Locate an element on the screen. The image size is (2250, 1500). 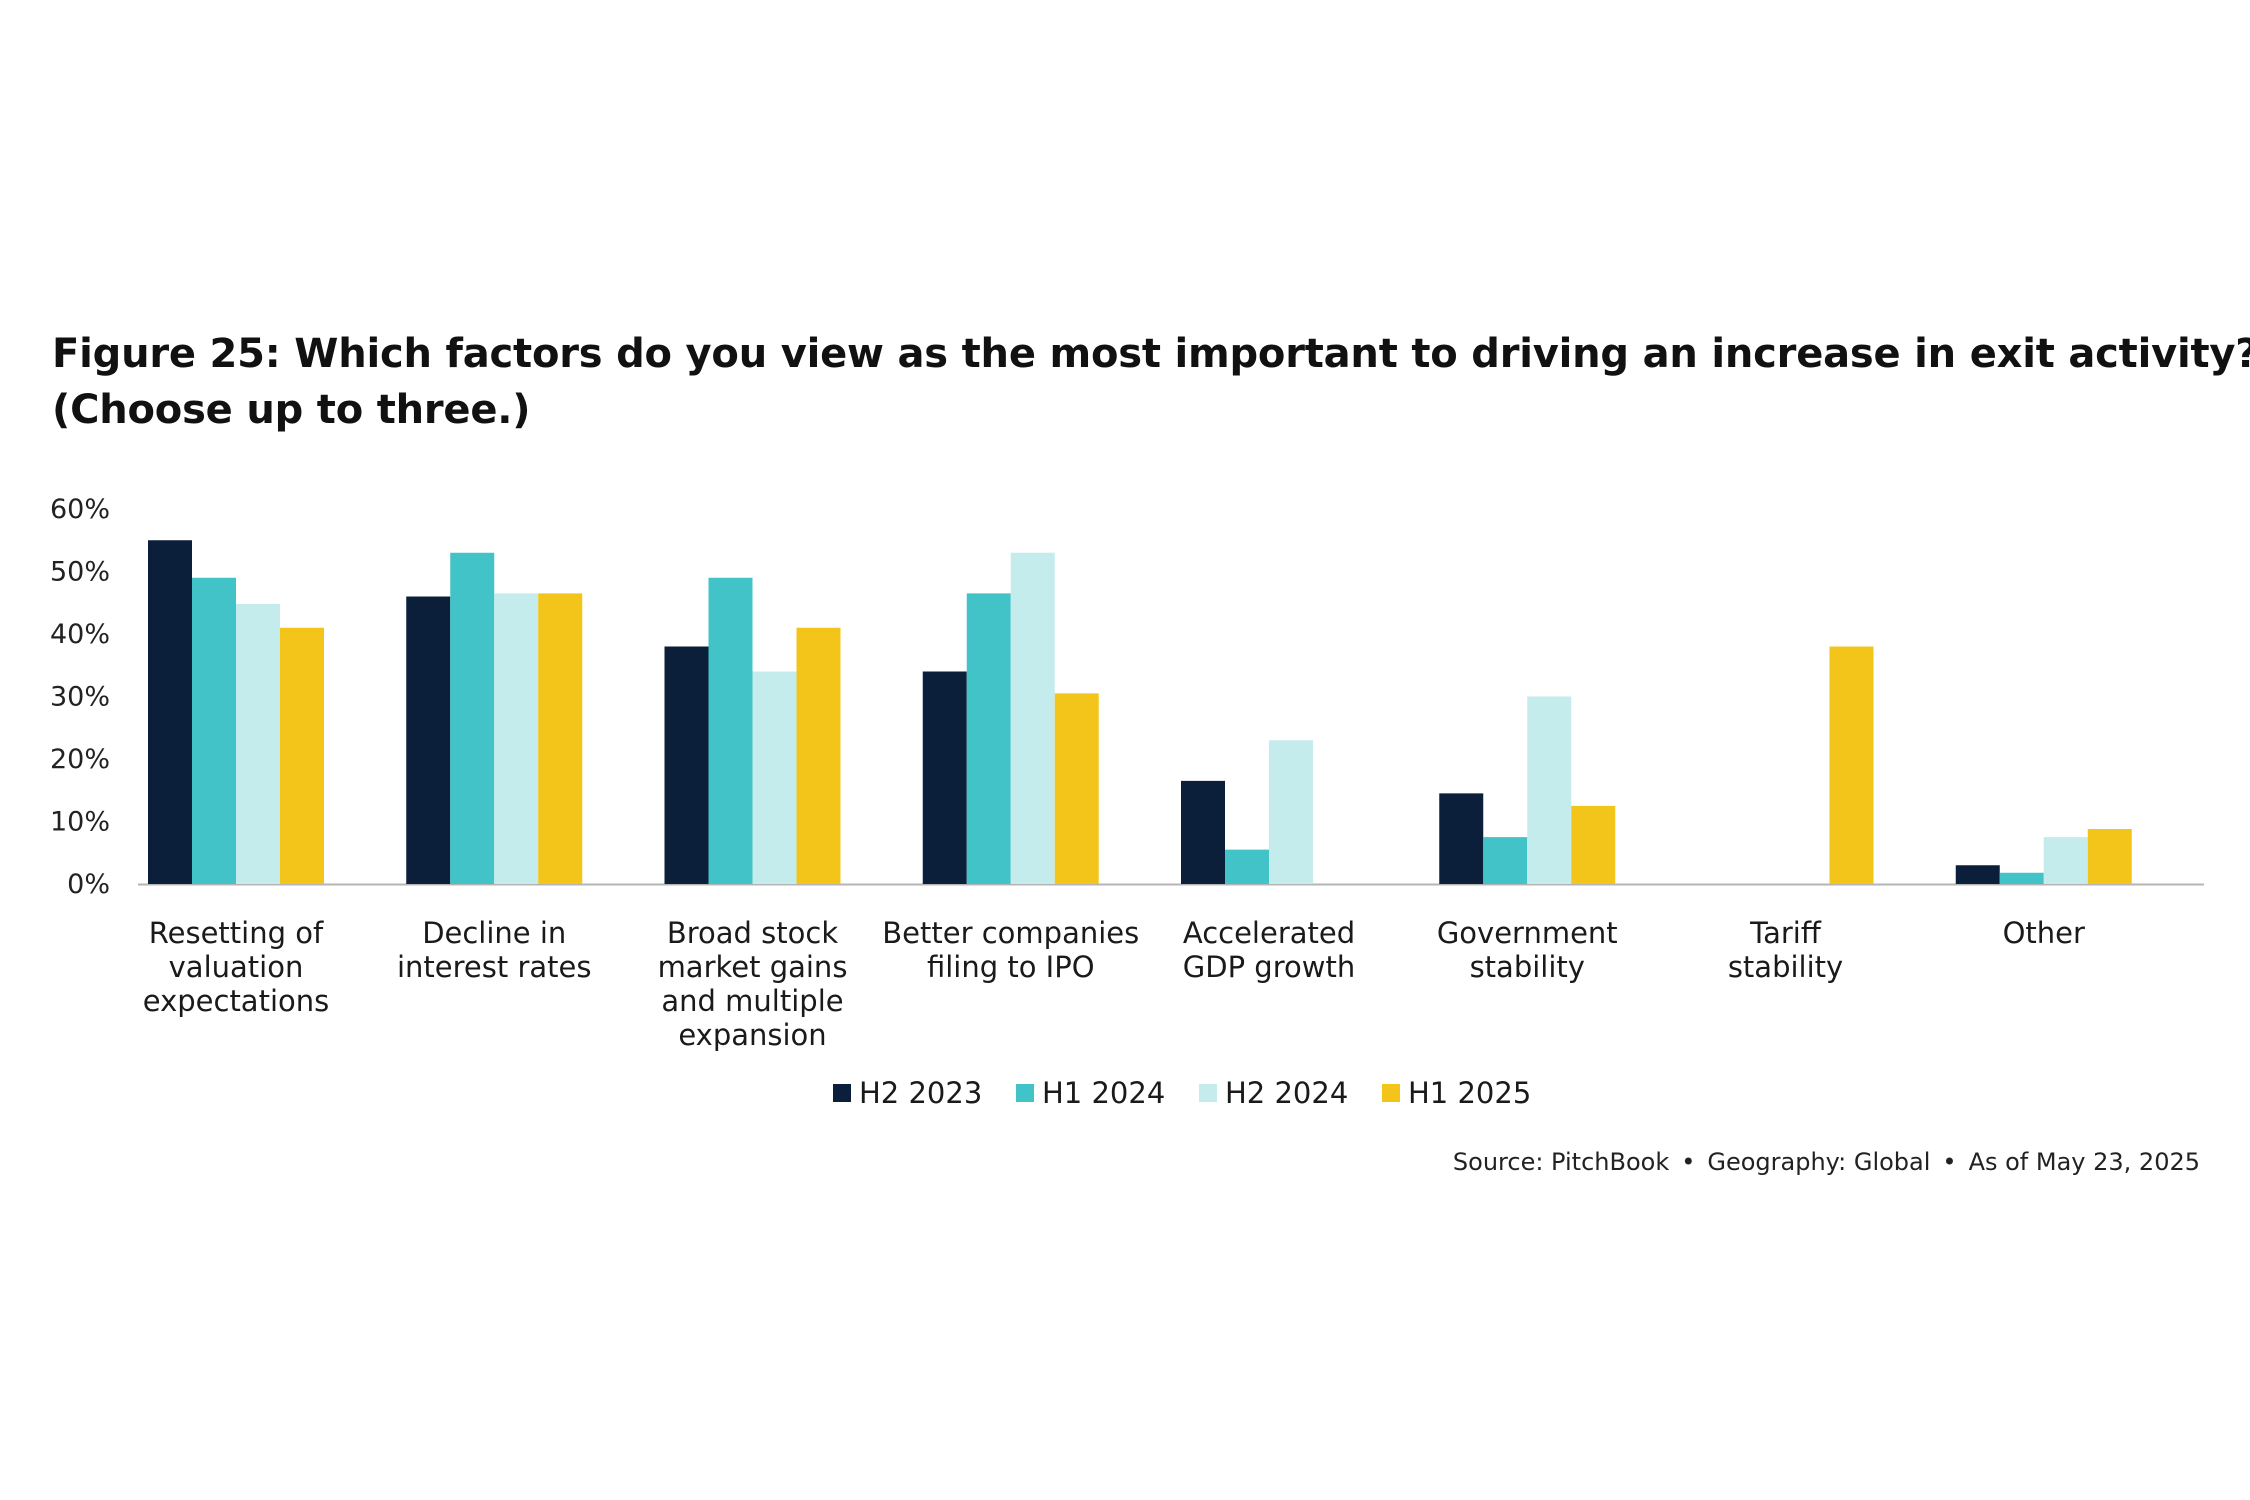
as-of-date-text: As of May 23, 2025 is located at coordinates (2084, 1162).